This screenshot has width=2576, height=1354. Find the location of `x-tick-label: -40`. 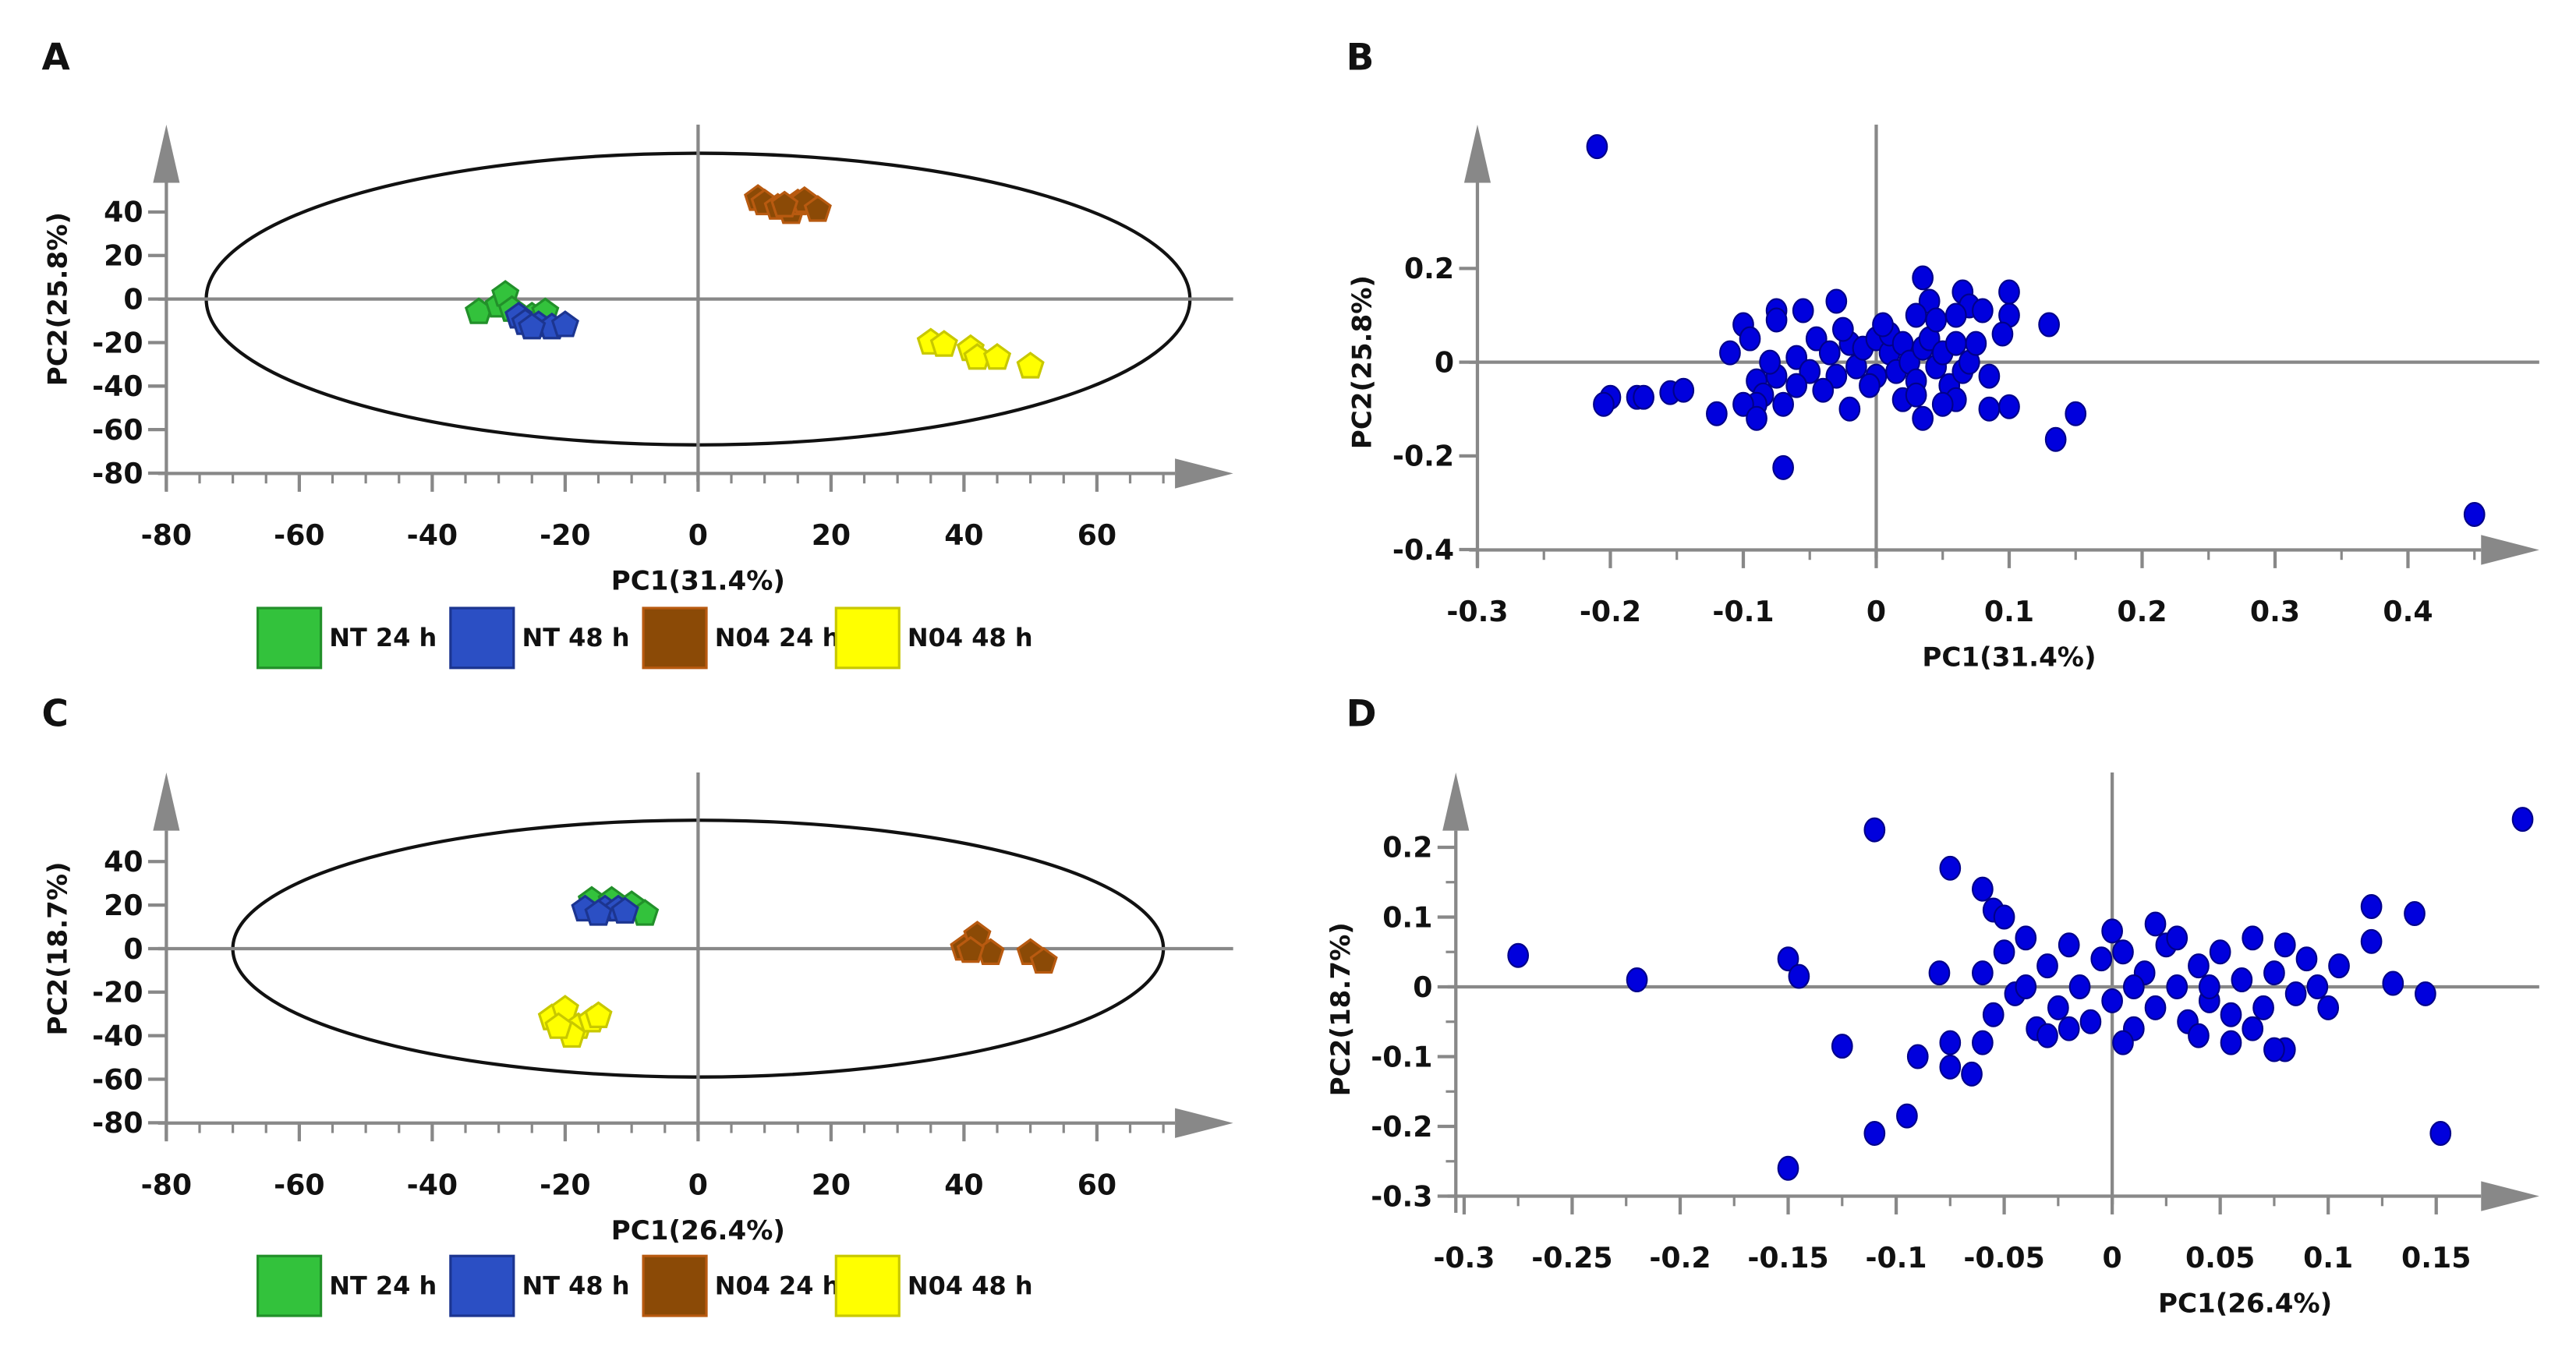

x-tick-label: -40 is located at coordinates (432, 535).